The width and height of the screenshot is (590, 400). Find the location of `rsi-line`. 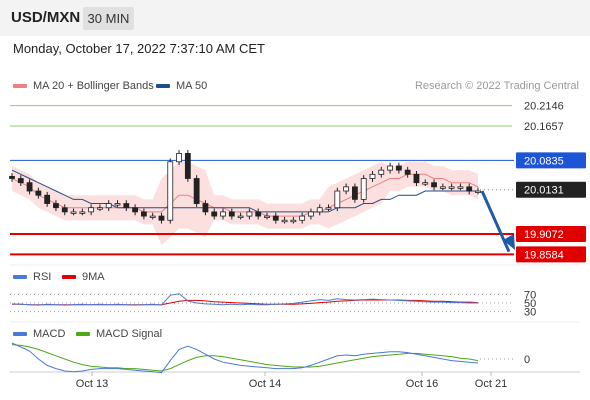

rsi-line is located at coordinates (244, 299).